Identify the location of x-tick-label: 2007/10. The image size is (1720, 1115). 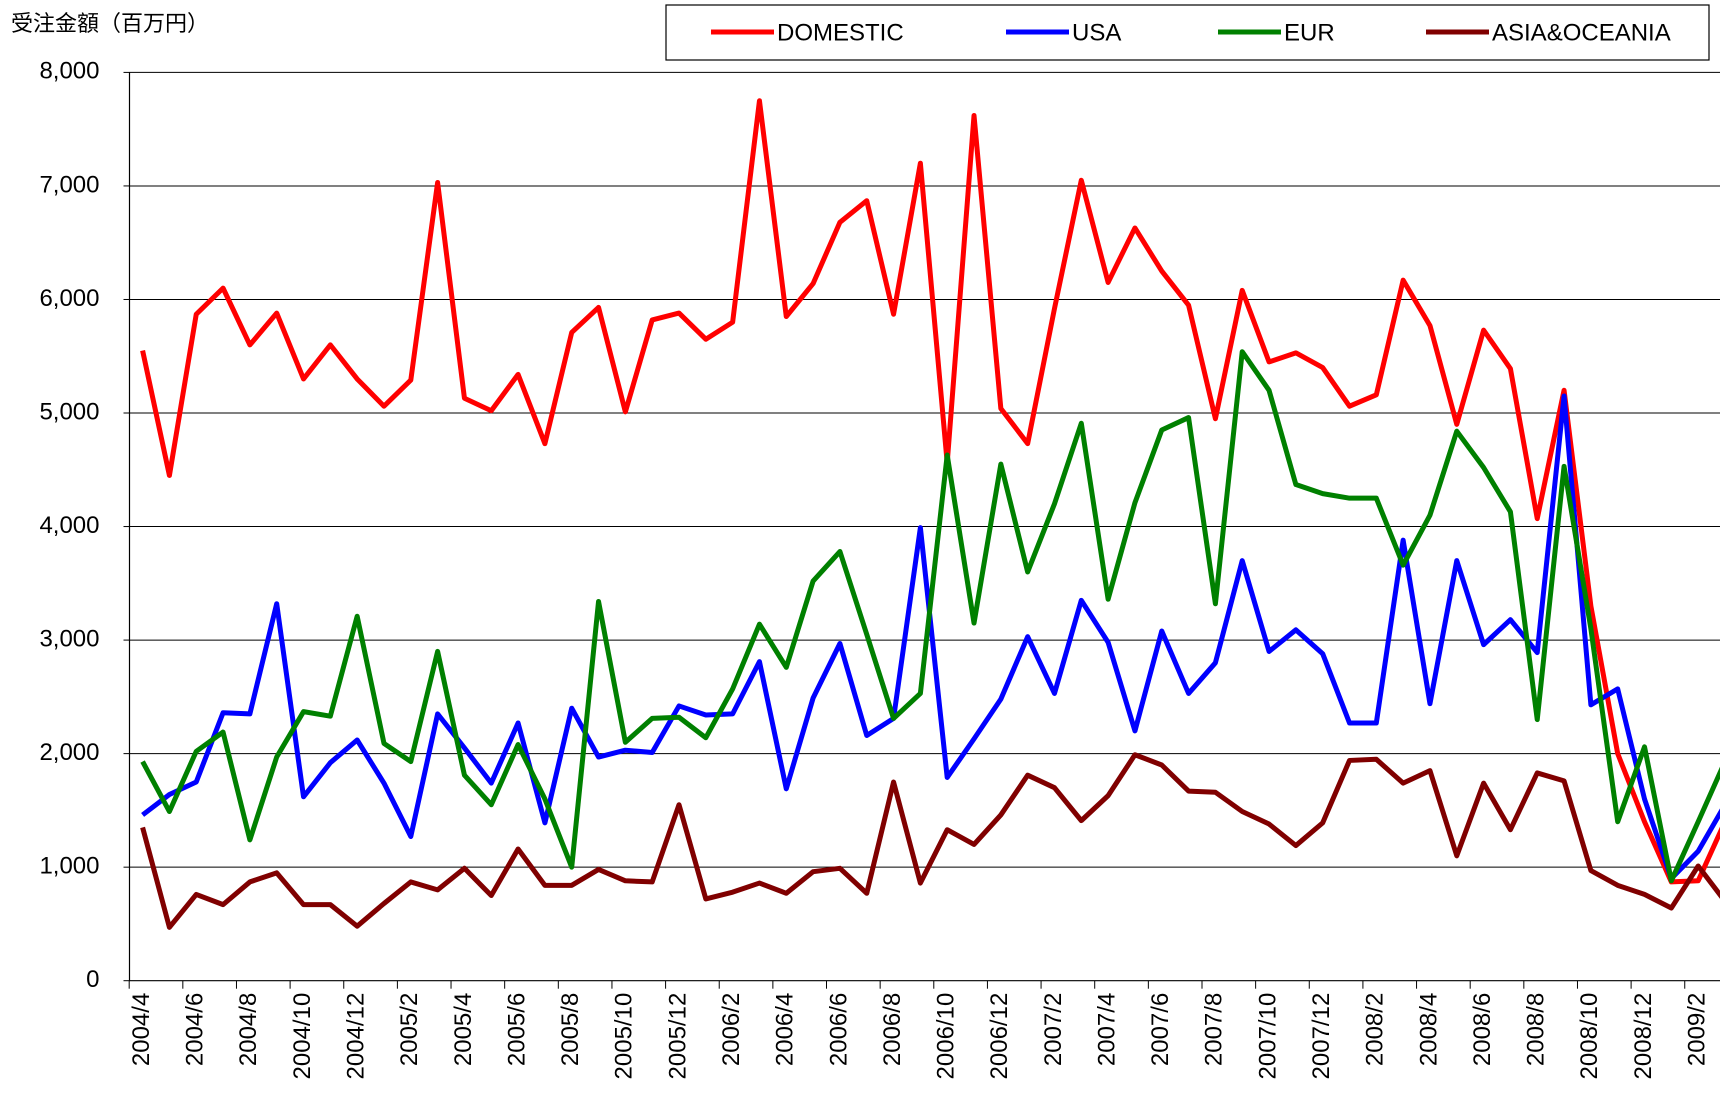
(1267, 1036).